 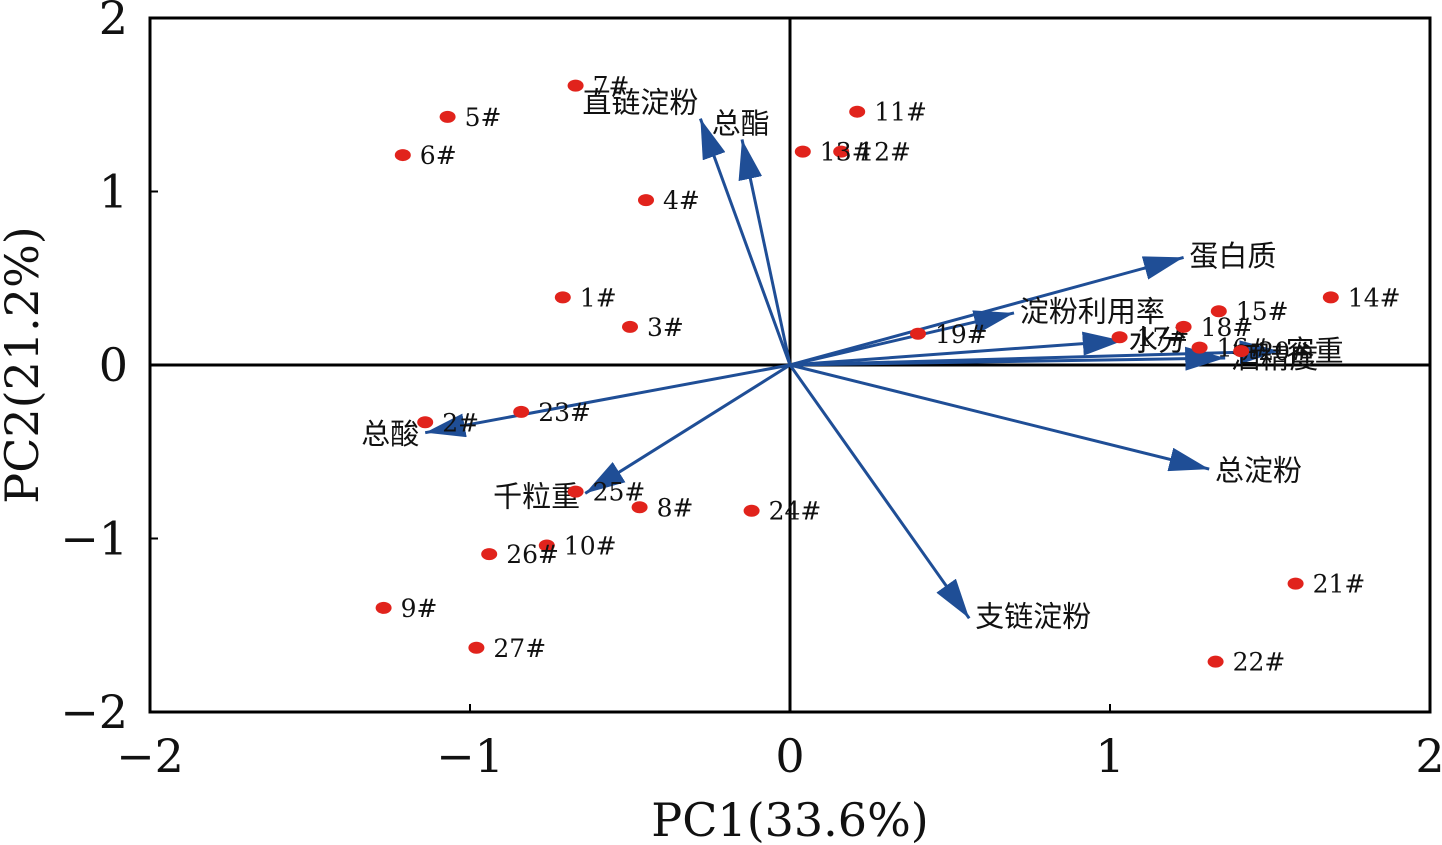 I want to click on y-axis-title: PC2(21.2%), so click(x=24, y=364).